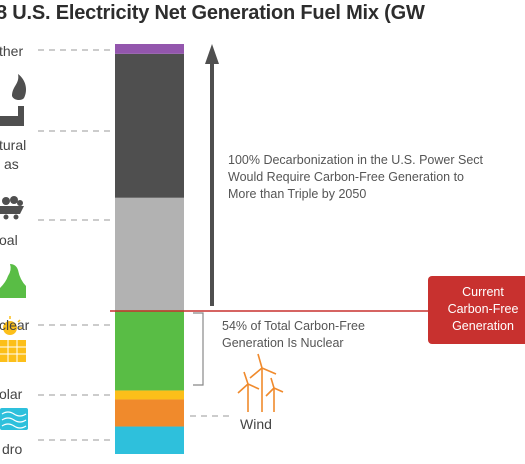  What do you see at coordinates (12, 208) in the screenshot?
I see `coal-cart-icon` at bounding box center [12, 208].